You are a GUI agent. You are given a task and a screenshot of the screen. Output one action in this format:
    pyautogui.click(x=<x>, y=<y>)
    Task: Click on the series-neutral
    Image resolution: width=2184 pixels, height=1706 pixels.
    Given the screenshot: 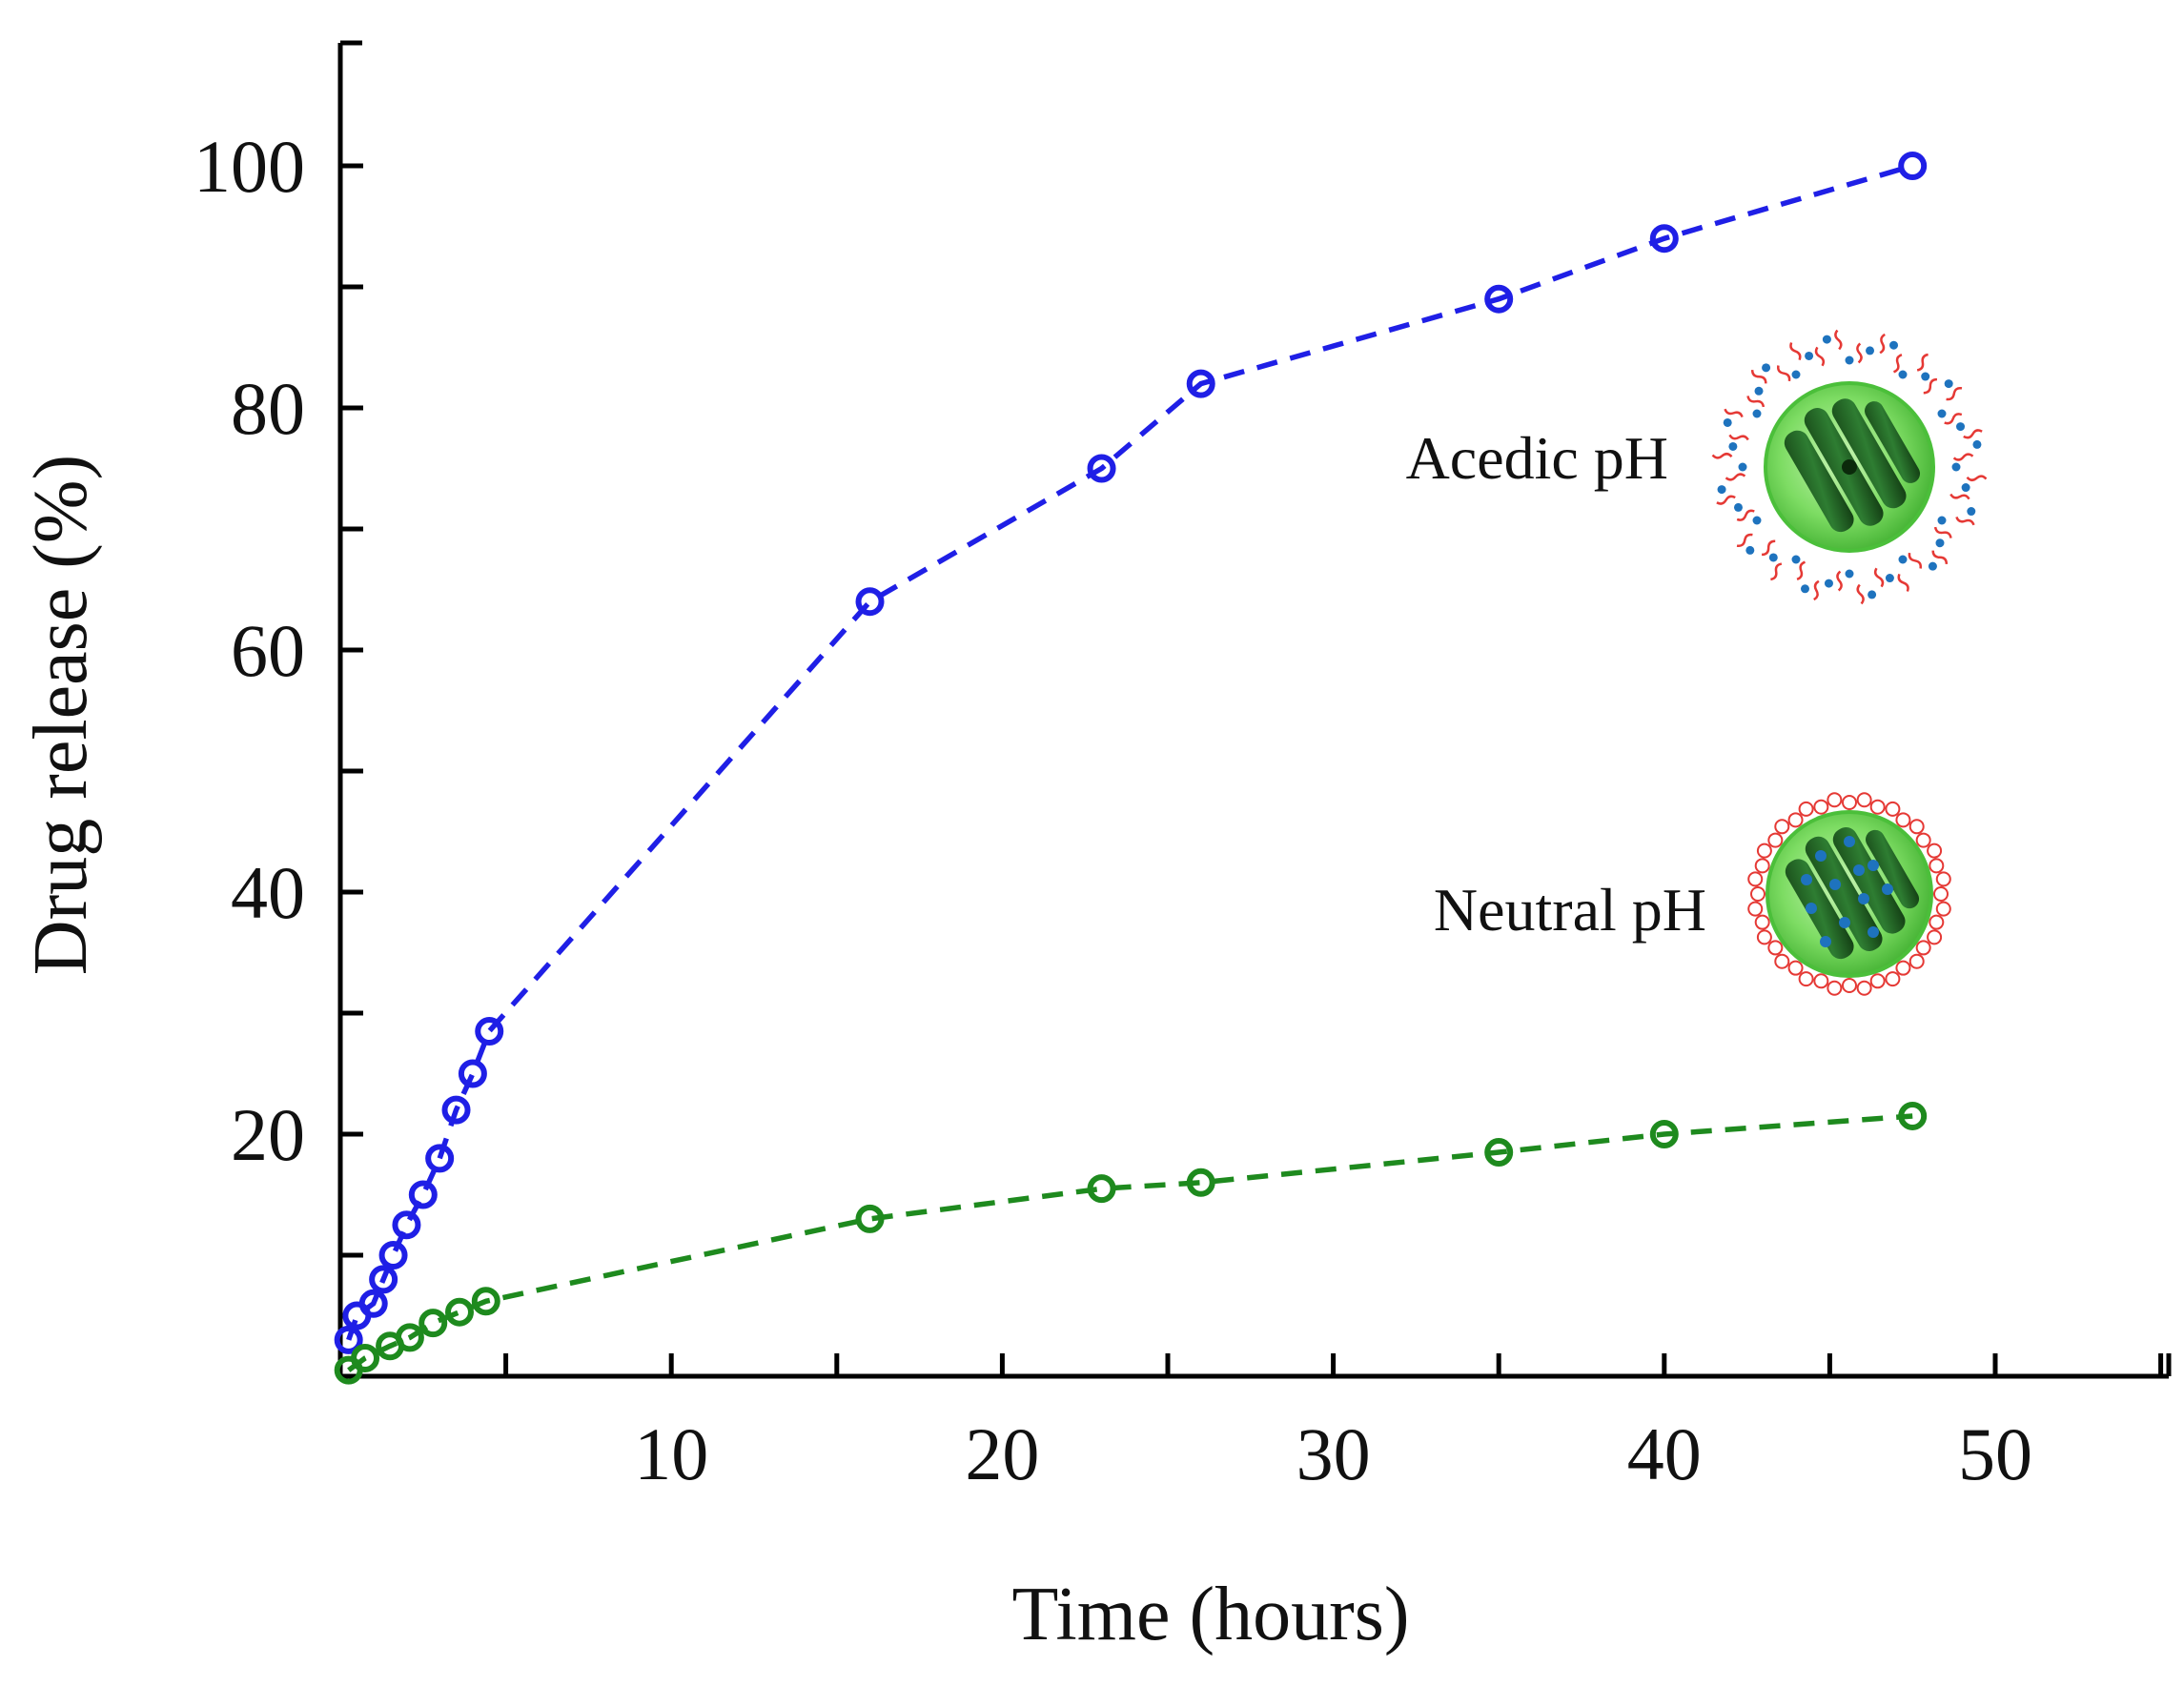 What is the action you would take?
    pyautogui.click(x=1131, y=1243)
    